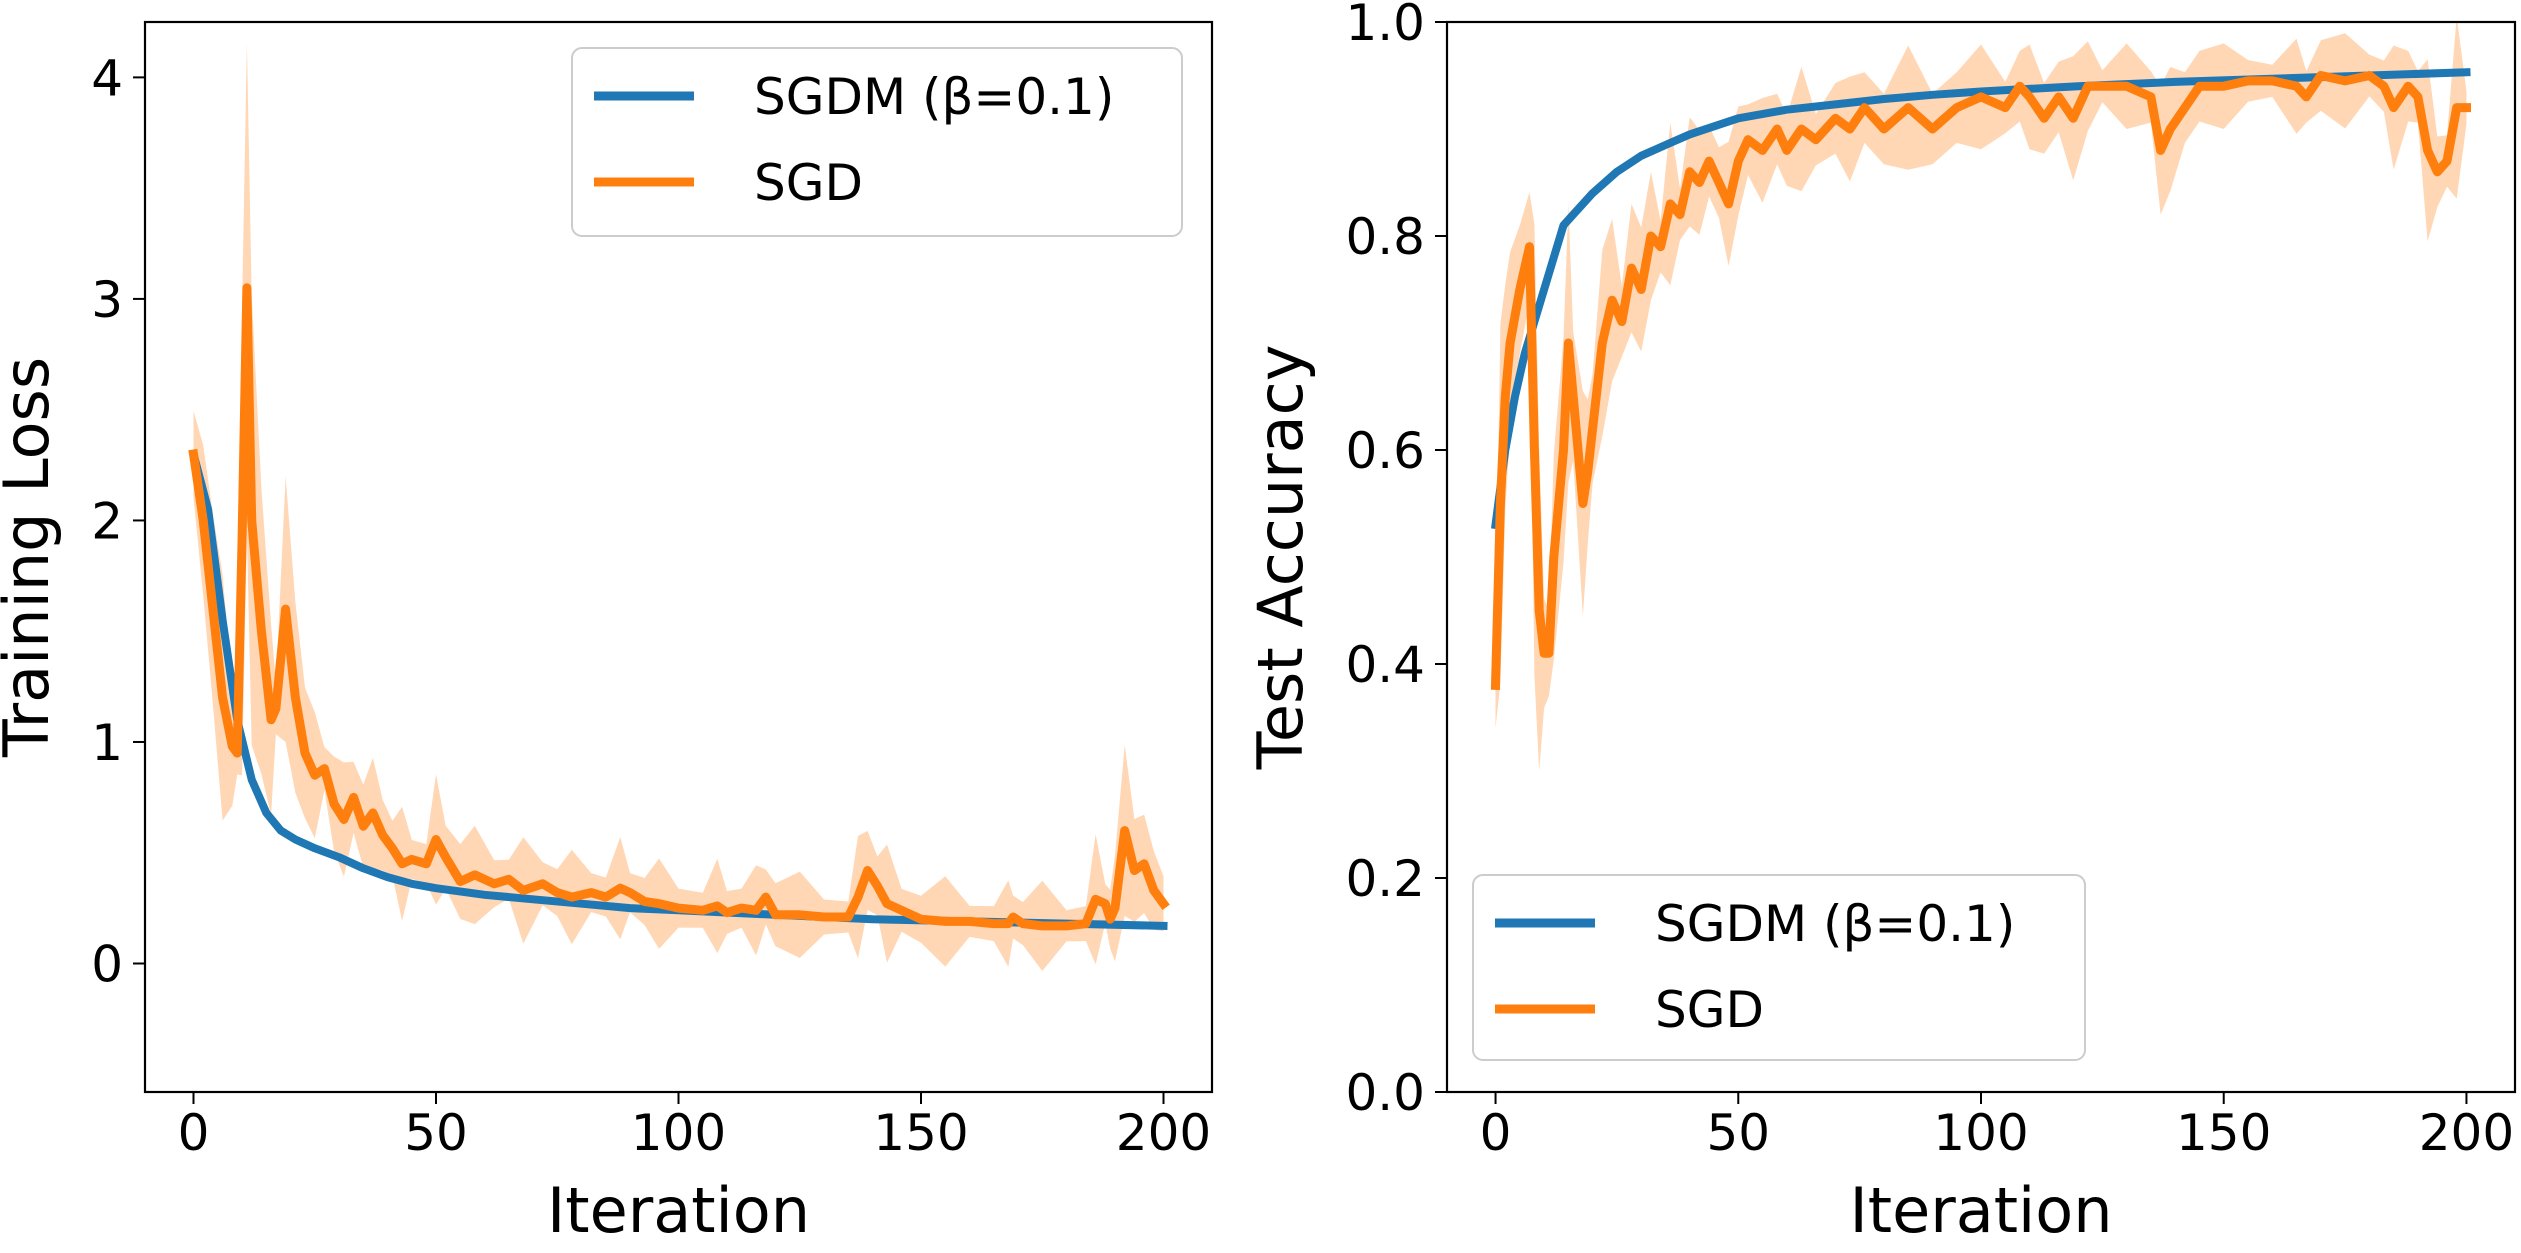  I want to click on y-tick-label: 0.6, so click(1385, 451).